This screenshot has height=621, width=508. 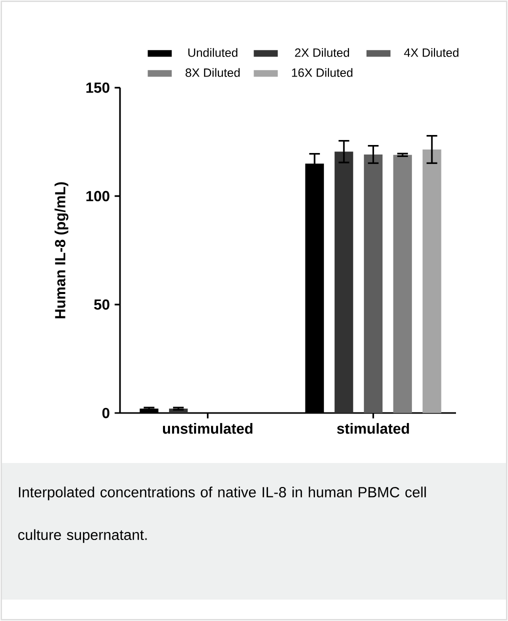 What do you see at coordinates (322, 72) in the screenshot?
I see `legend-label: 16X Diluted` at bounding box center [322, 72].